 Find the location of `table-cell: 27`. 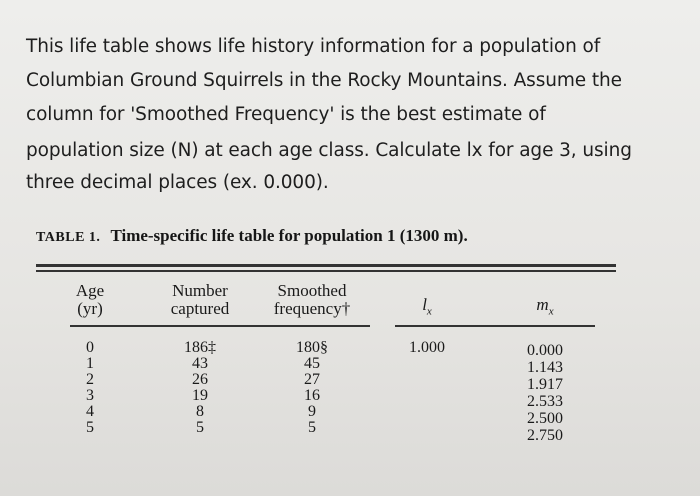

table-cell: 27 is located at coordinates (312, 379).